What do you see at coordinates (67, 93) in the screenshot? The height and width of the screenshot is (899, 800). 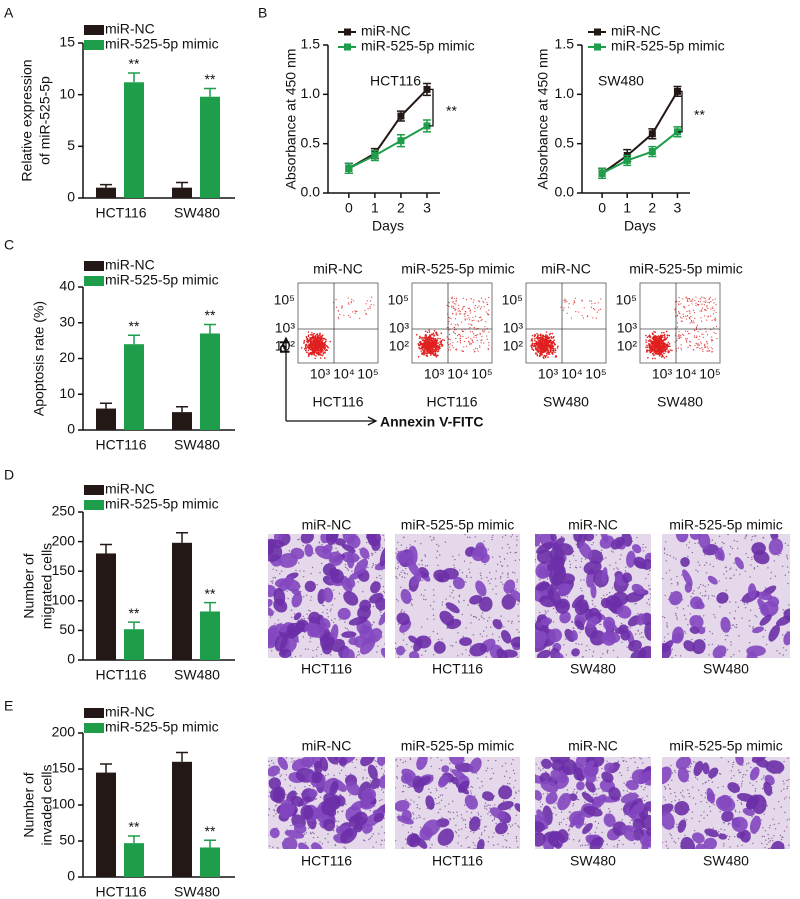 I see `y-tick-label: 10` at bounding box center [67, 93].